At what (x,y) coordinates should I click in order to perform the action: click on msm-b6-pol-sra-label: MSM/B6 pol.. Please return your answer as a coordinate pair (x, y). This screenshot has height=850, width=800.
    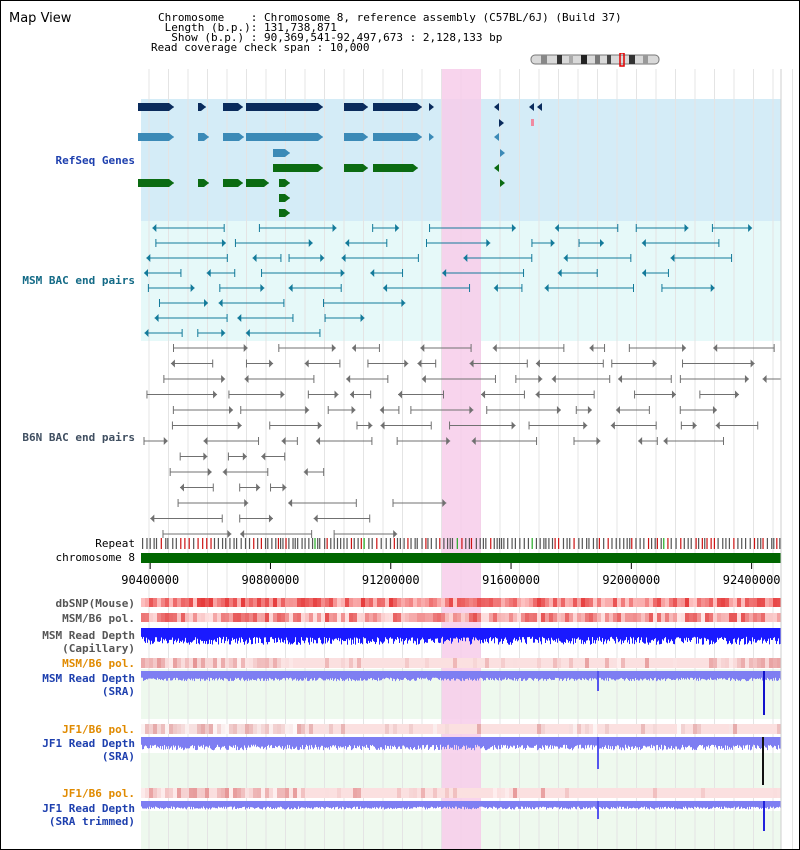
    Looking at the image, I should click on (98, 663).